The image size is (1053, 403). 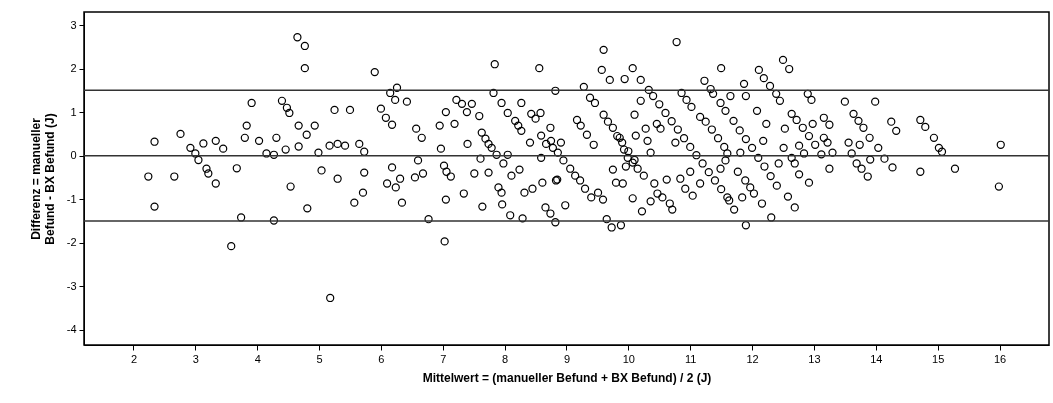 I want to click on x-tick-label: 9, so click(x=567, y=358).